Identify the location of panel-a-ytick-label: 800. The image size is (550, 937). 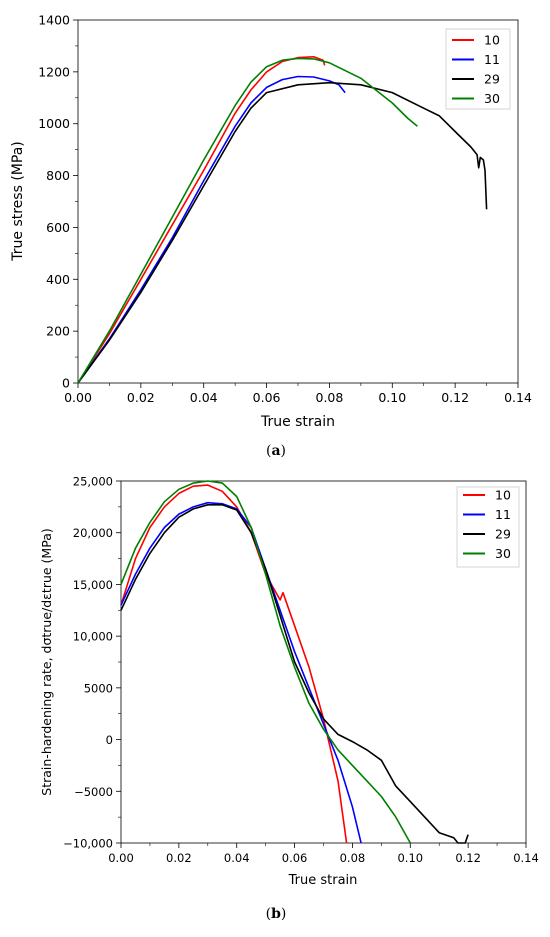
(58, 175).